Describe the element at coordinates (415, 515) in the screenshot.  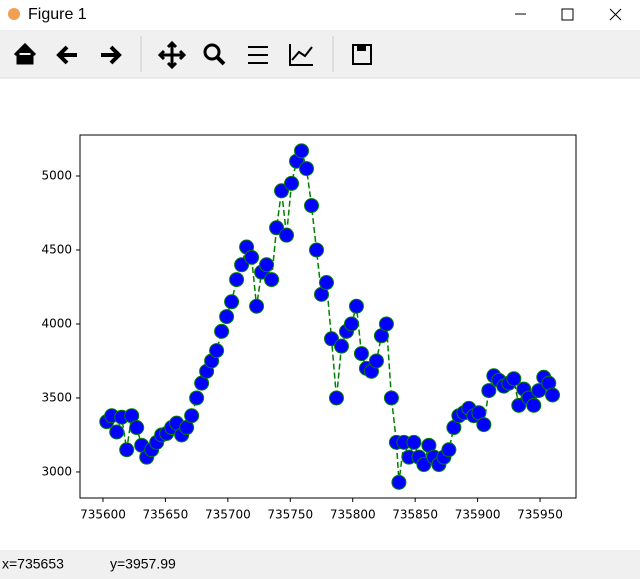
I see `x-tick-label: 735850` at that location.